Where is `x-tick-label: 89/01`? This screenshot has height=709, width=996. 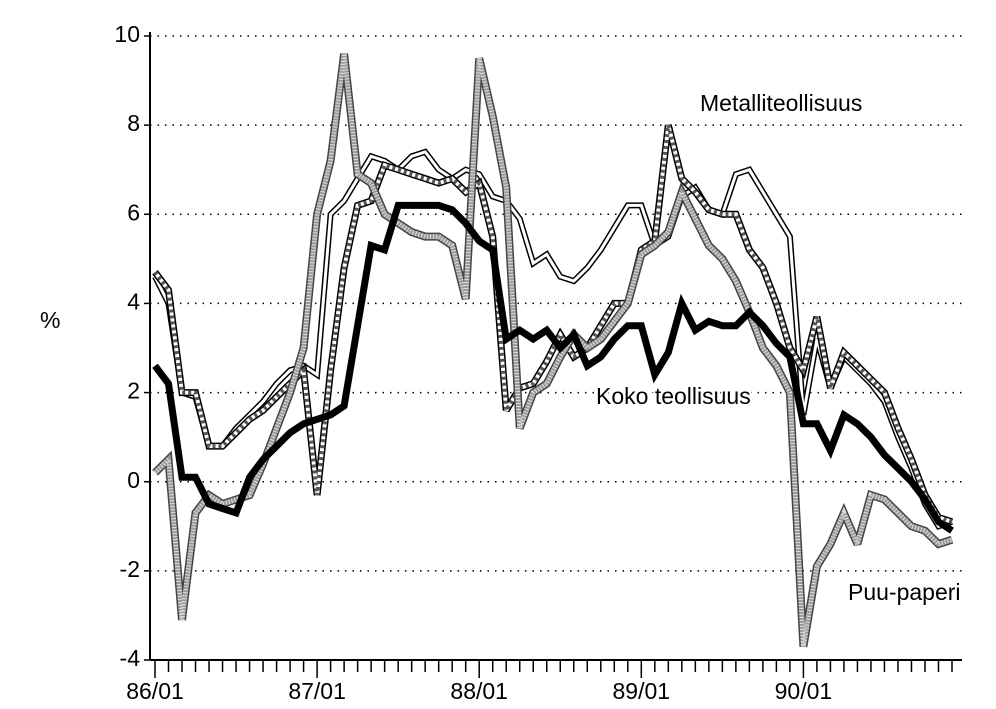 x-tick-label: 89/01 is located at coordinates (642, 691).